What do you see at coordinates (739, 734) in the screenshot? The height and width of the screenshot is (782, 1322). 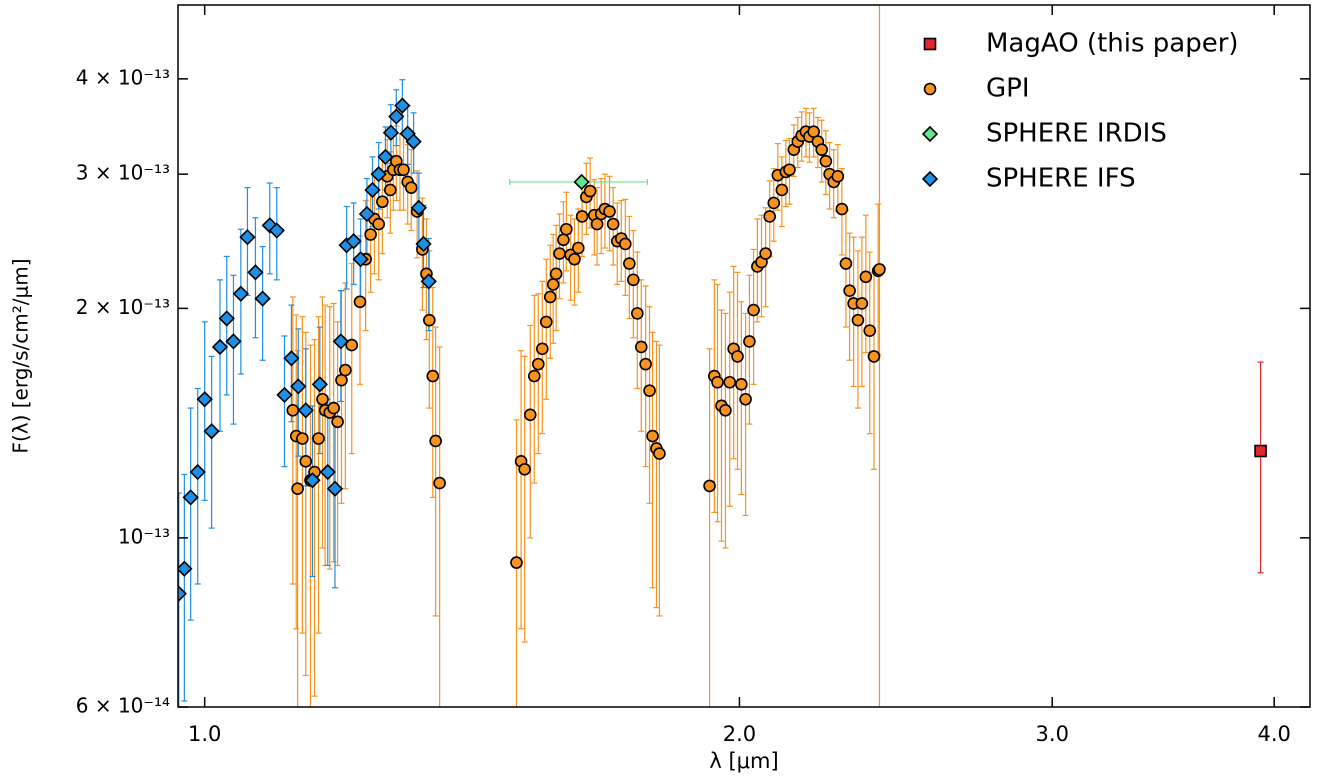 I see `x-tick-label: 2.0` at bounding box center [739, 734].